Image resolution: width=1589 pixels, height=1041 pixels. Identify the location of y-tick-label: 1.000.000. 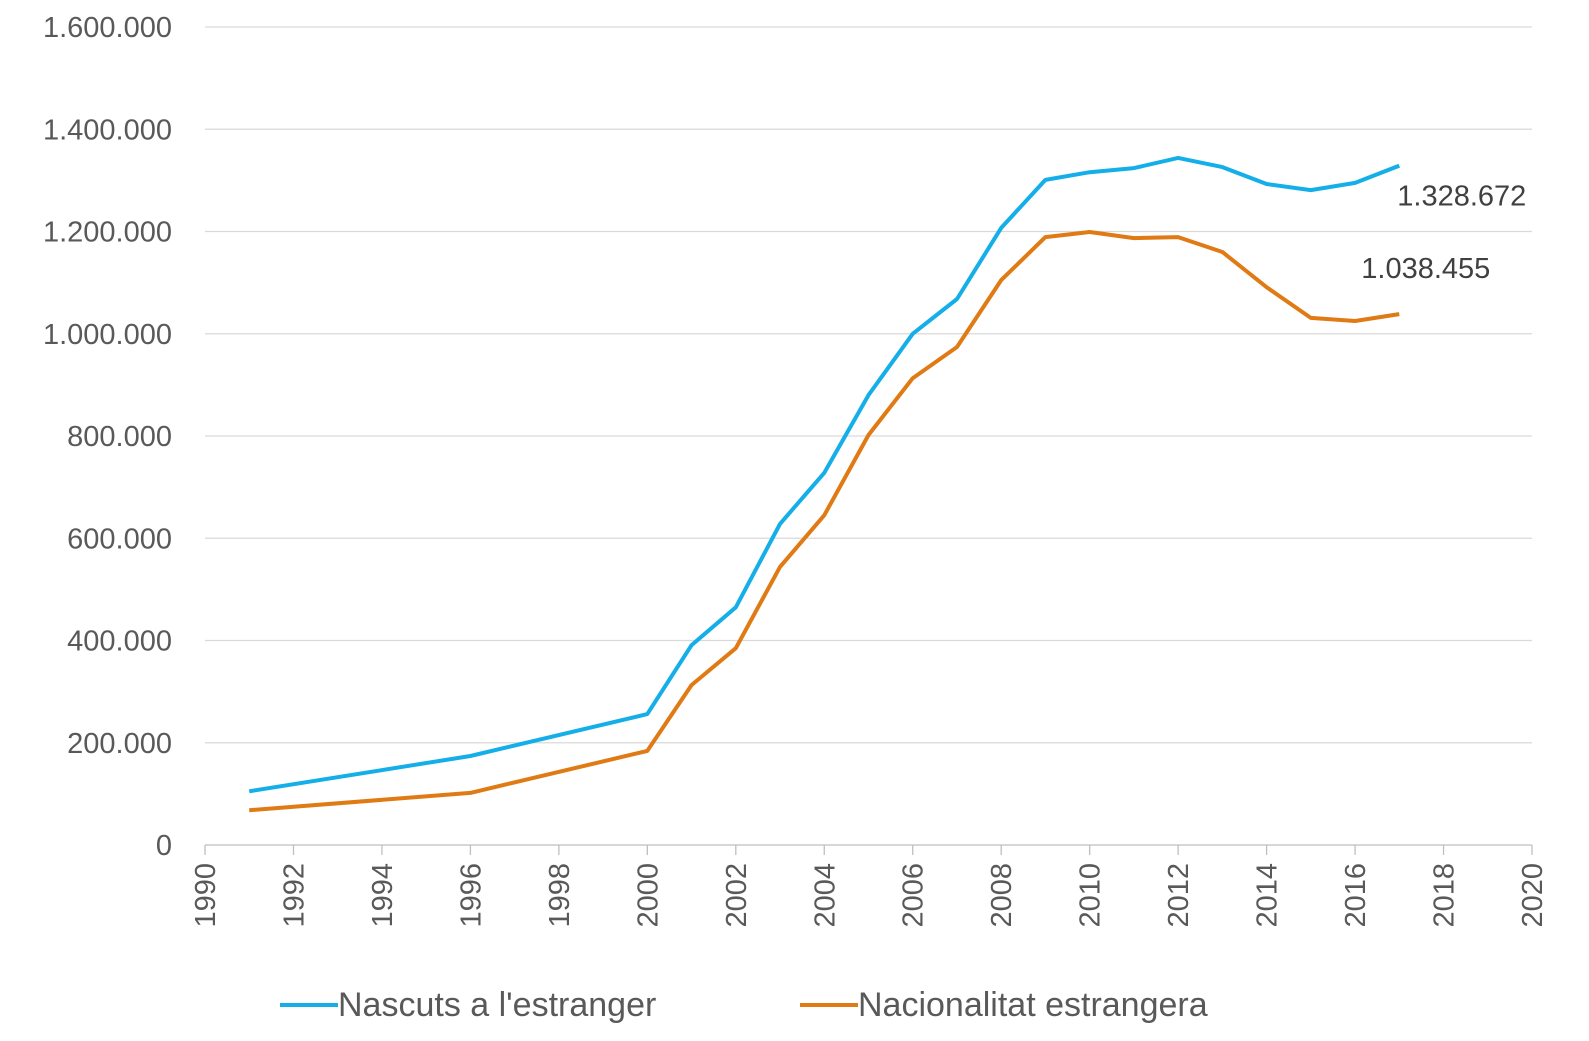
(107, 335).